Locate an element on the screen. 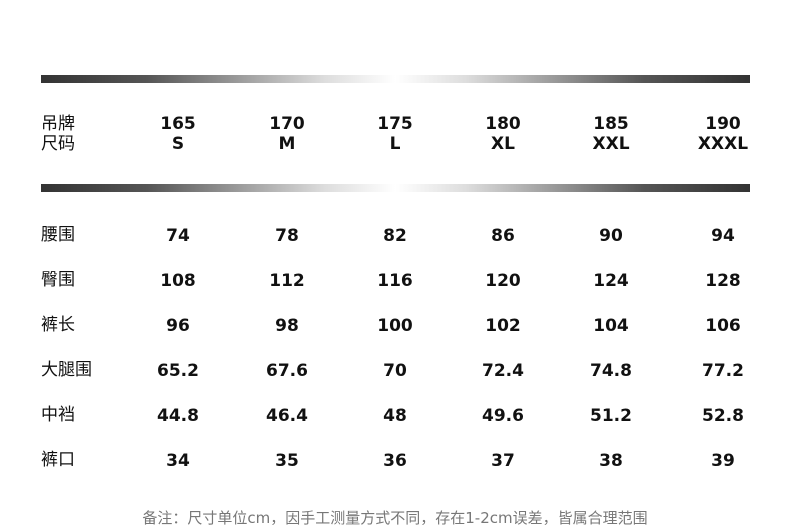 The image size is (790, 528). table-cell: 128 is located at coordinates (723, 281).